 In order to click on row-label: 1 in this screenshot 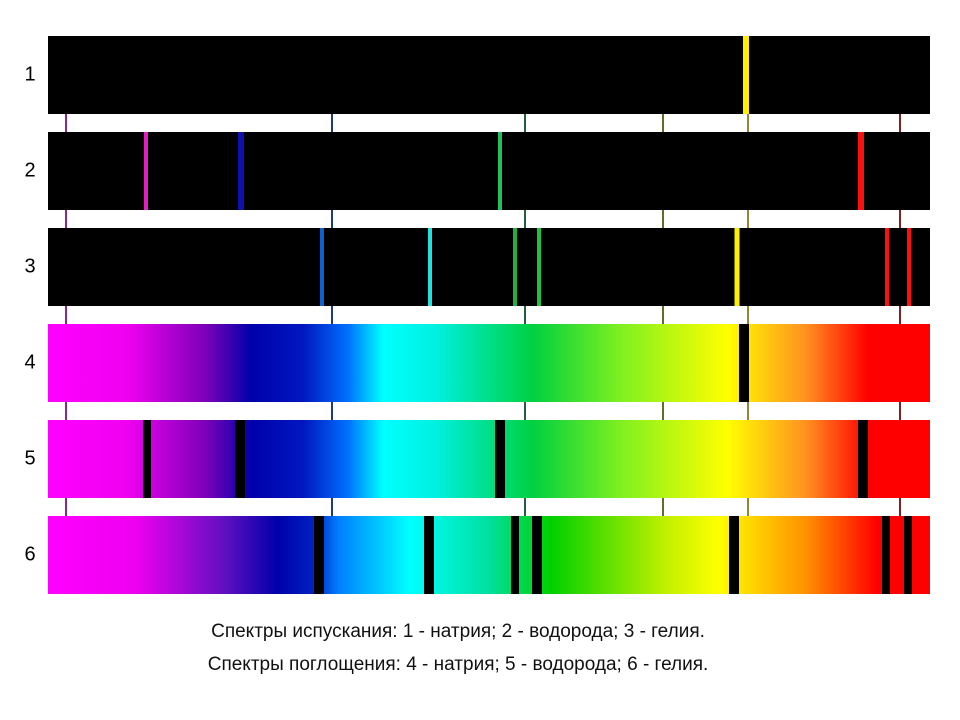, I will do `click(29, 74)`.